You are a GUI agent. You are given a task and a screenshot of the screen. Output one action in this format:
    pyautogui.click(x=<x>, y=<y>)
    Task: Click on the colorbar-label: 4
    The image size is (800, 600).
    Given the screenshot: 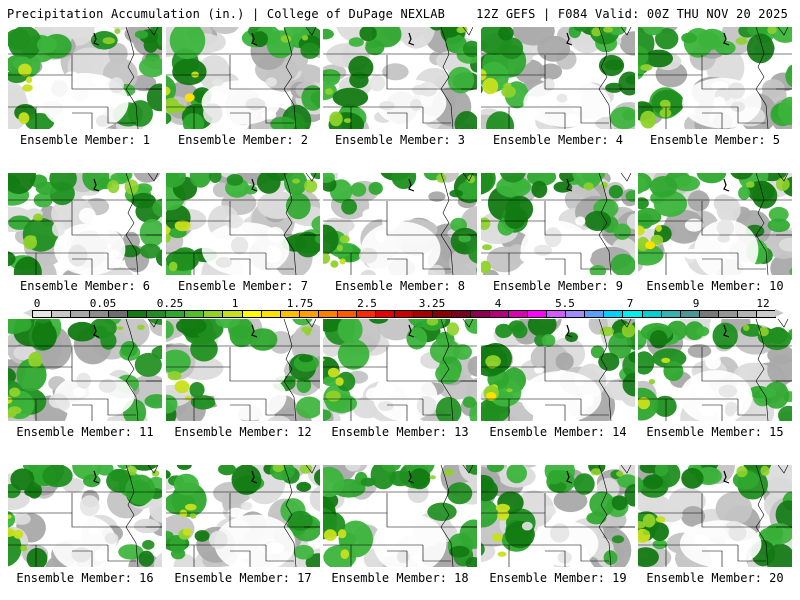 What is the action you would take?
    pyautogui.click(x=498, y=303)
    